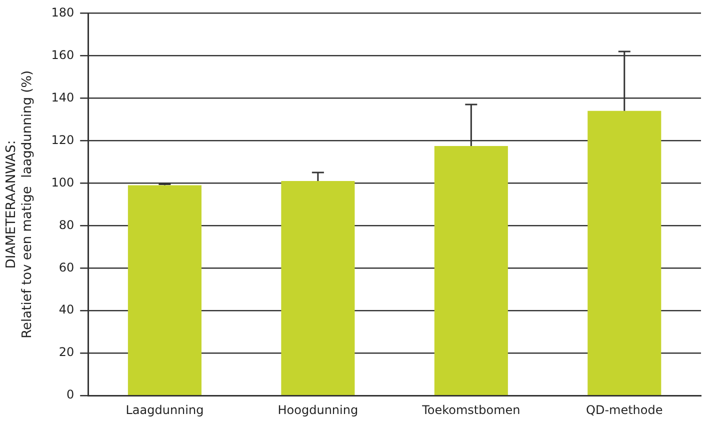 This screenshot has width=705, height=426. I want to click on y-tick-label: 0, so click(70, 395).